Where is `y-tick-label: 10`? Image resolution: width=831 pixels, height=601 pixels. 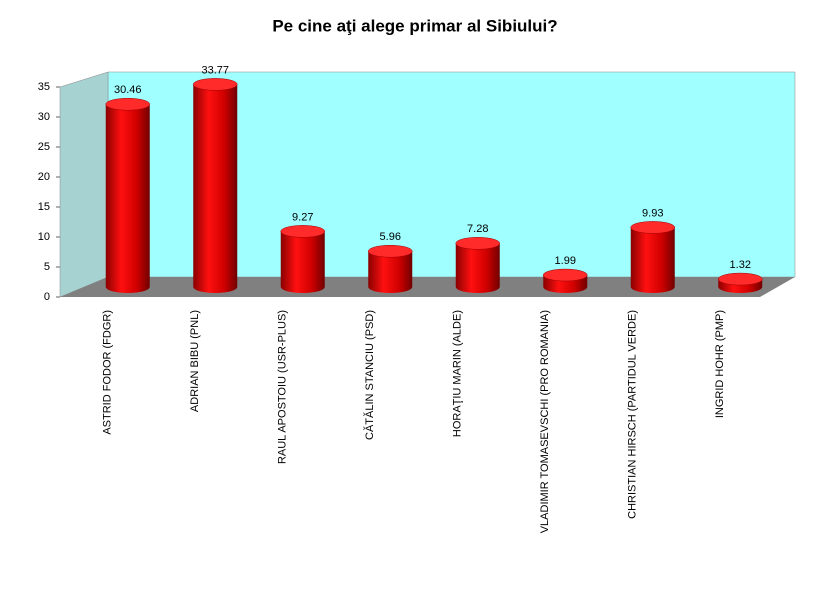 y-tick-label: 10 is located at coordinates (44, 237).